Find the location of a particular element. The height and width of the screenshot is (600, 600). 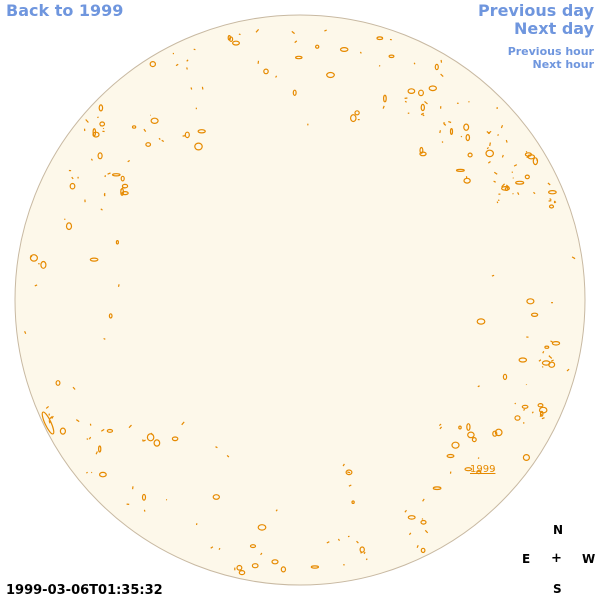

compass-south: S is located at coordinates (557, 589).